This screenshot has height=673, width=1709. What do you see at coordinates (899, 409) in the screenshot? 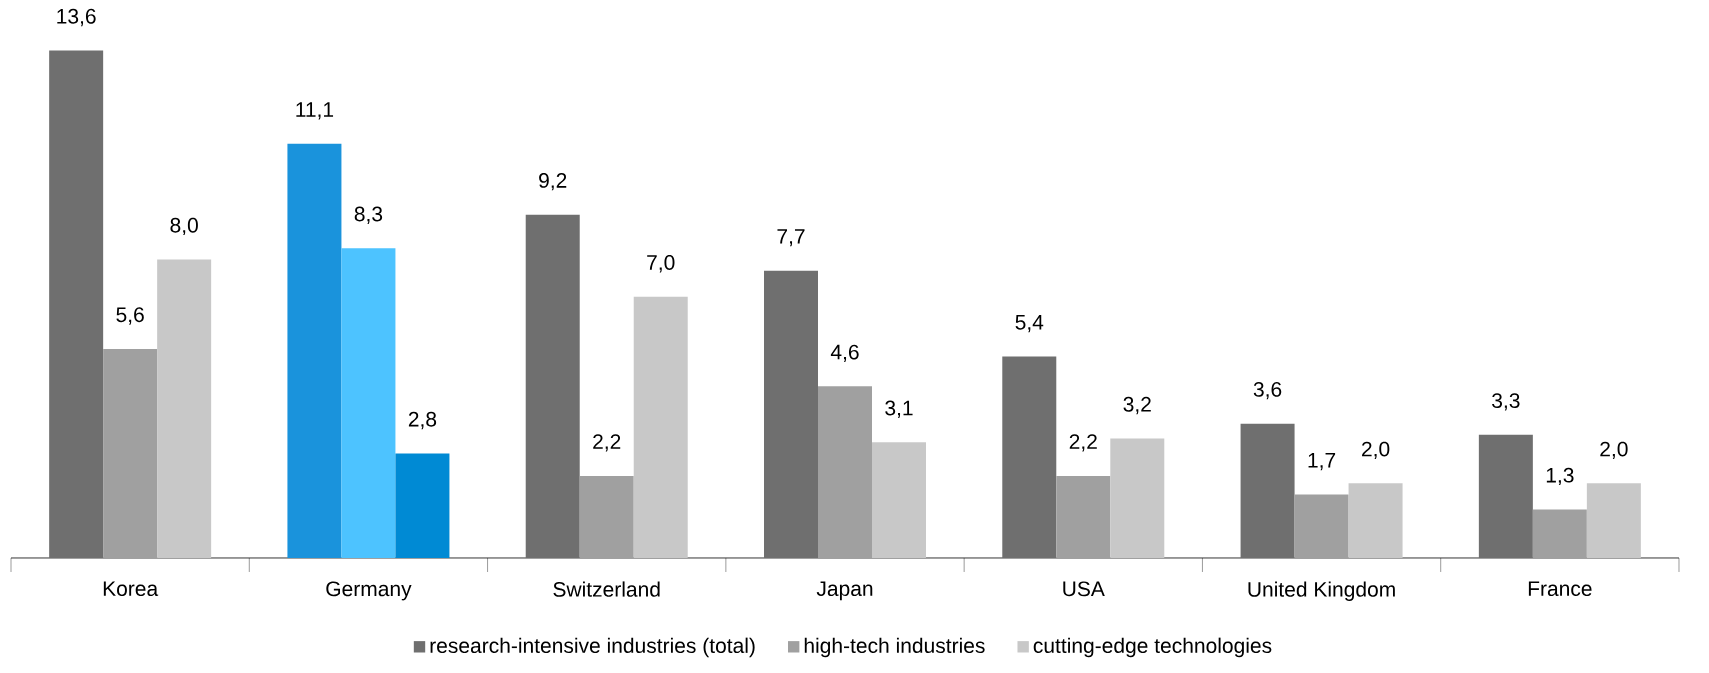
I see `data-label: 3,1` at bounding box center [899, 409].